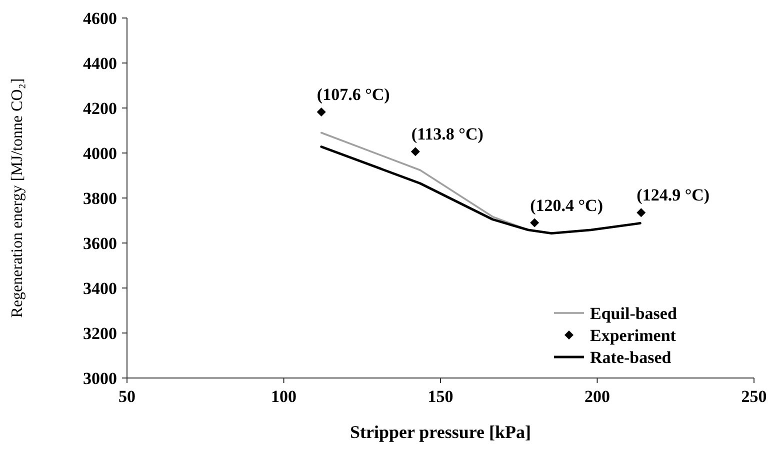  I want to click on legend-label: Equil-based, so click(634, 313).